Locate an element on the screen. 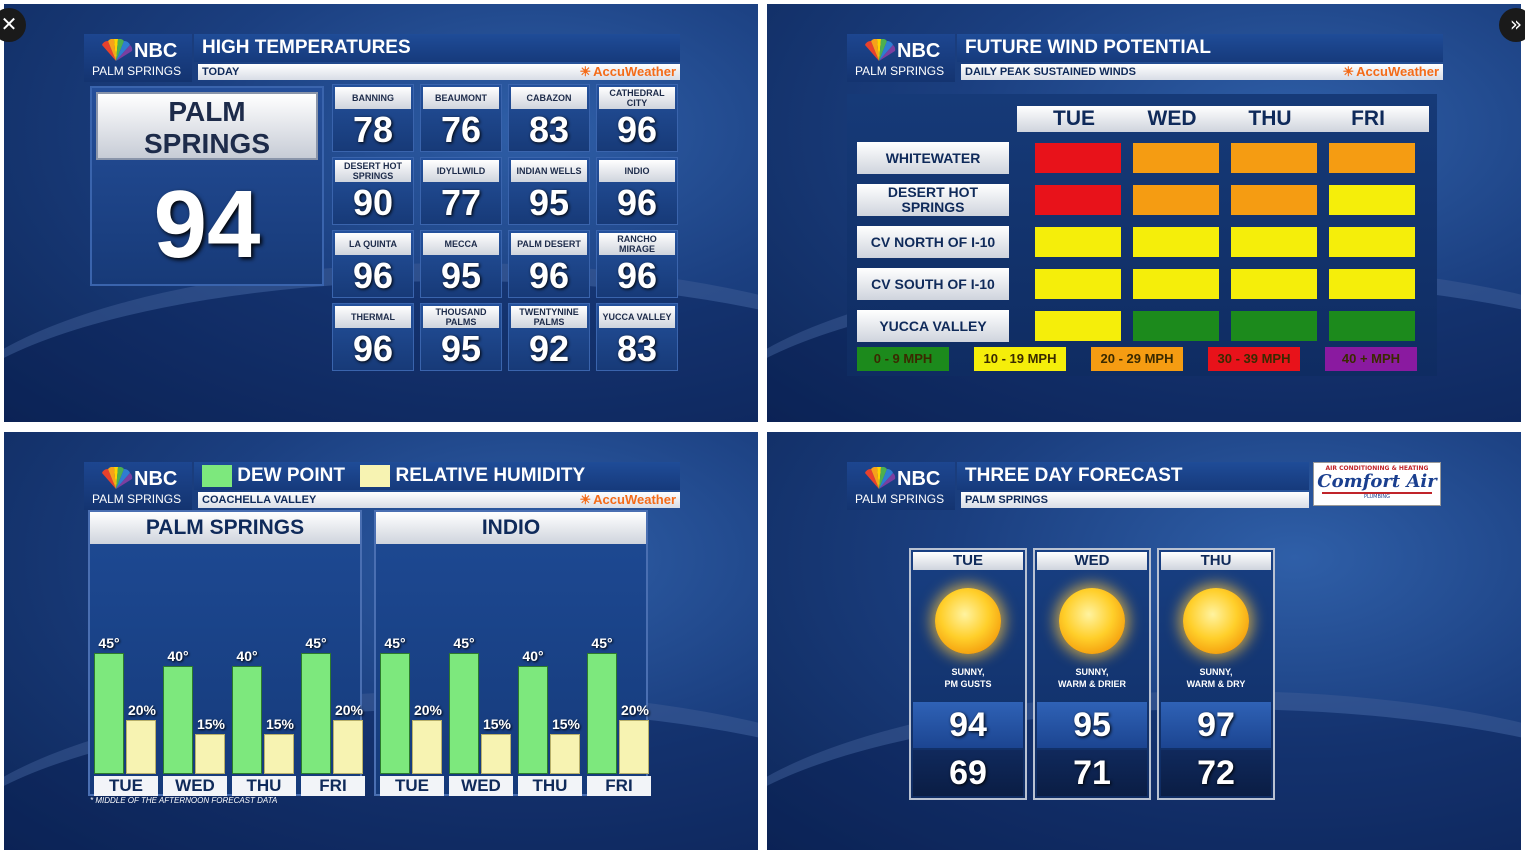 This screenshot has height=856, width=1525. humidity-value: 20% is located at coordinates (635, 710).